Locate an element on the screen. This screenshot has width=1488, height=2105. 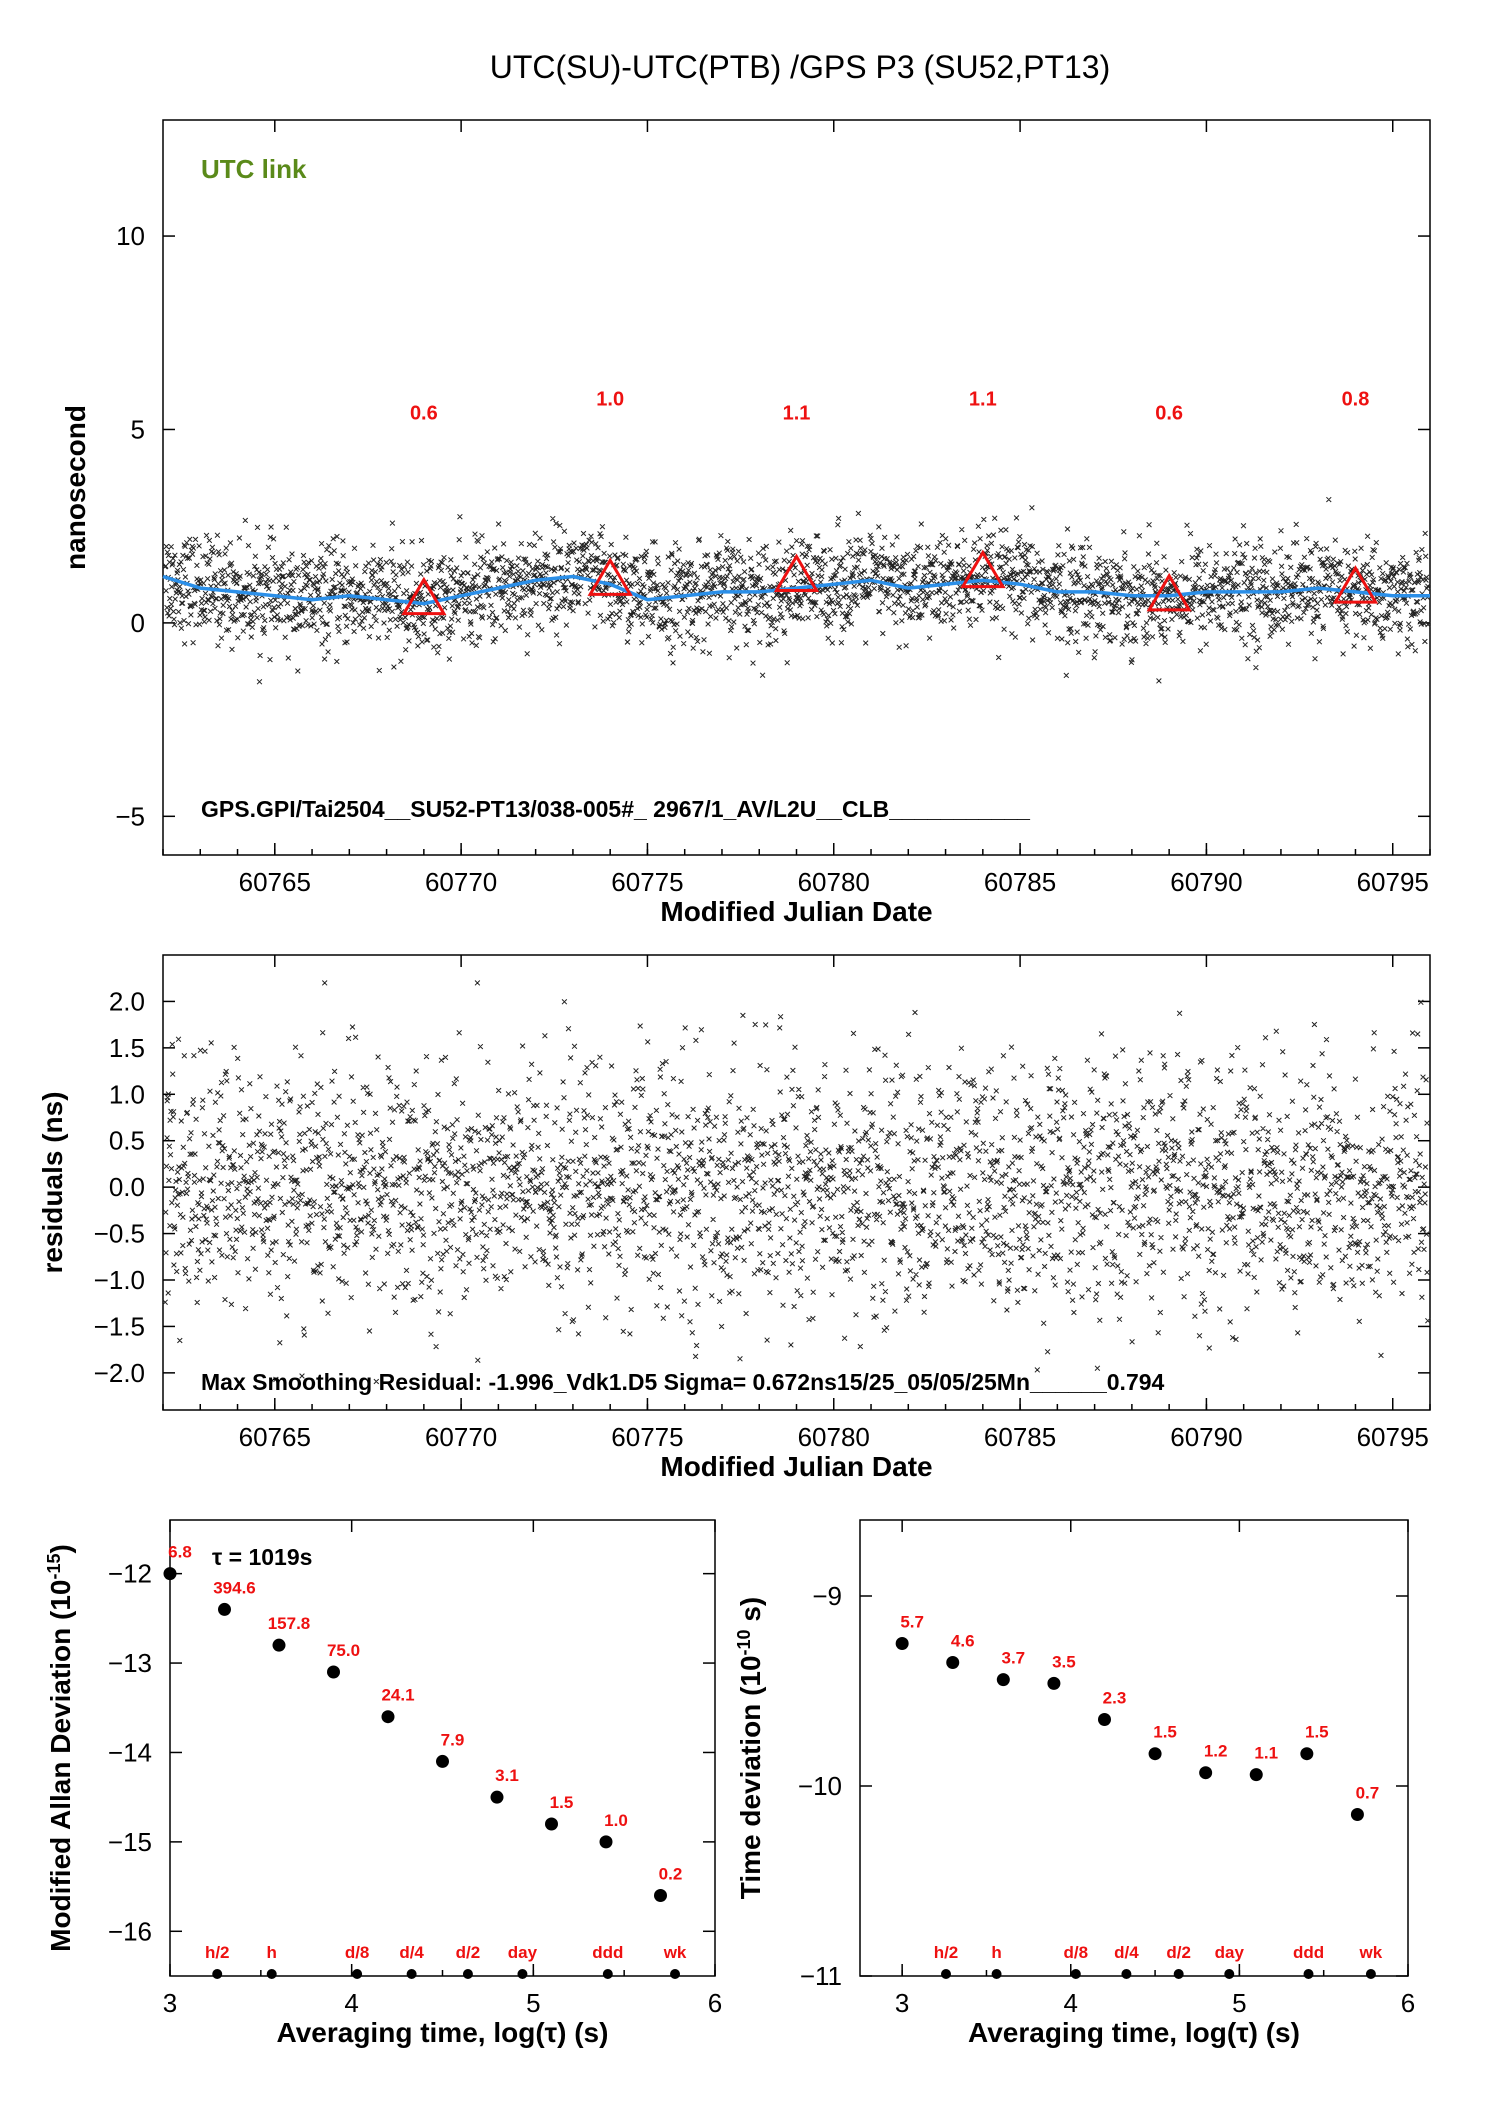
deviation-point-label: 1.2 is located at coordinates (1216, 1751).